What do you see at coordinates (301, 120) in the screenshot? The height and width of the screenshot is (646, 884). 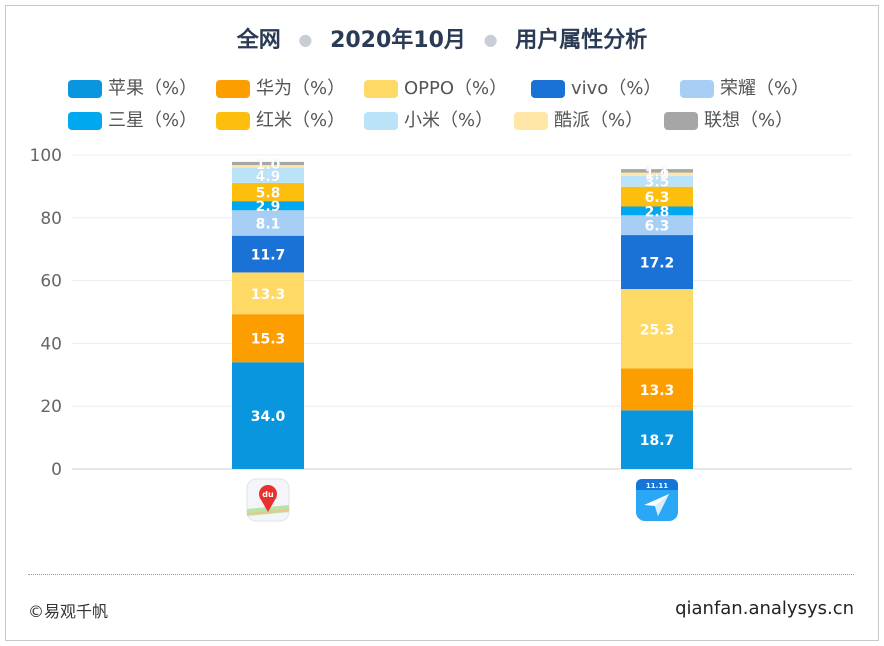 I see `legend-label: 红米（%）` at bounding box center [301, 120].